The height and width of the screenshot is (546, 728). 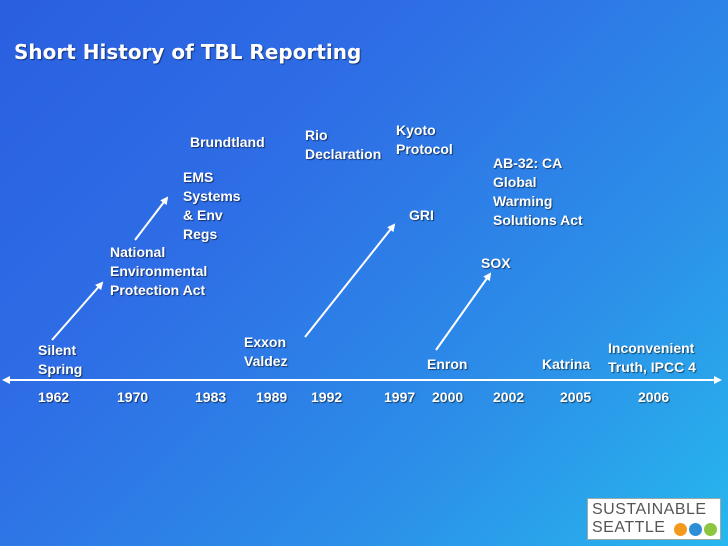 I want to click on event-kyoto-protocol: Kyoto Protocol, so click(x=424, y=139).